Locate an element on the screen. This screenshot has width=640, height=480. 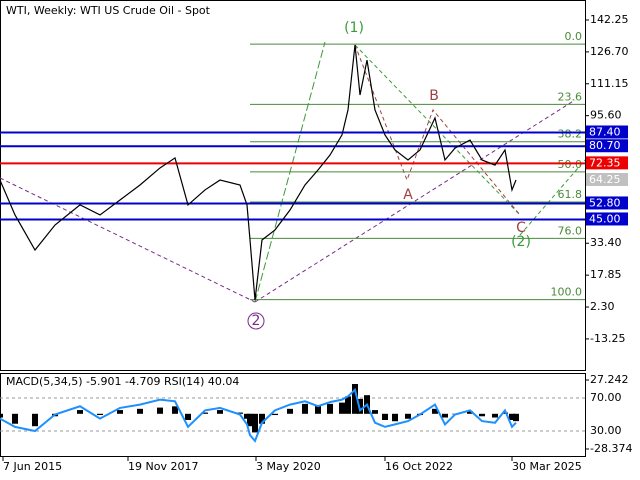
level-label: 87.40 is located at coordinates (605, 131).